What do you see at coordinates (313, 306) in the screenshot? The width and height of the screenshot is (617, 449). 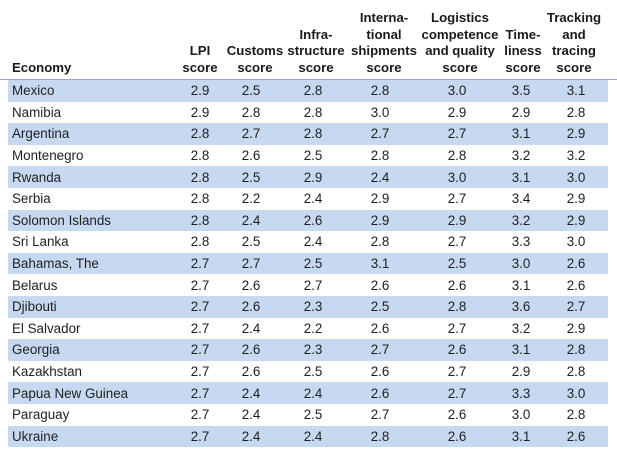 I see `cell-infrastructure-score: 2.3` at bounding box center [313, 306].